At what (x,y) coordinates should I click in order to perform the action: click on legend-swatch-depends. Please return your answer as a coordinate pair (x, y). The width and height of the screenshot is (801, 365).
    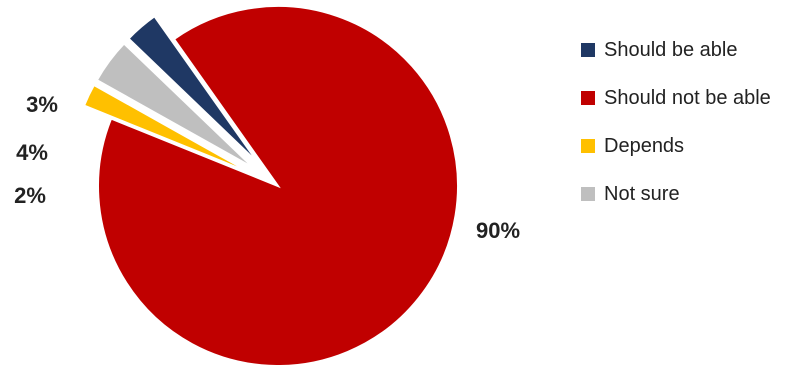
    Looking at the image, I should click on (588, 146).